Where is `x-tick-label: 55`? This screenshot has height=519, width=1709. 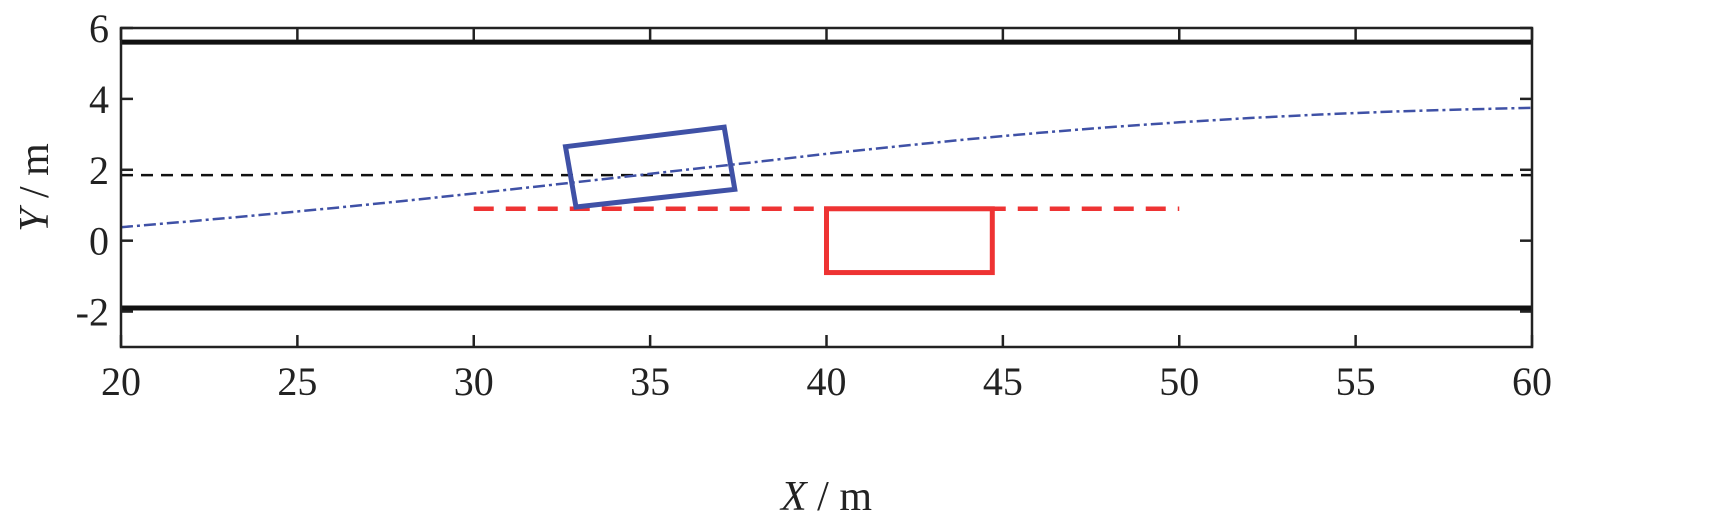 x-tick-label: 55 is located at coordinates (1356, 381).